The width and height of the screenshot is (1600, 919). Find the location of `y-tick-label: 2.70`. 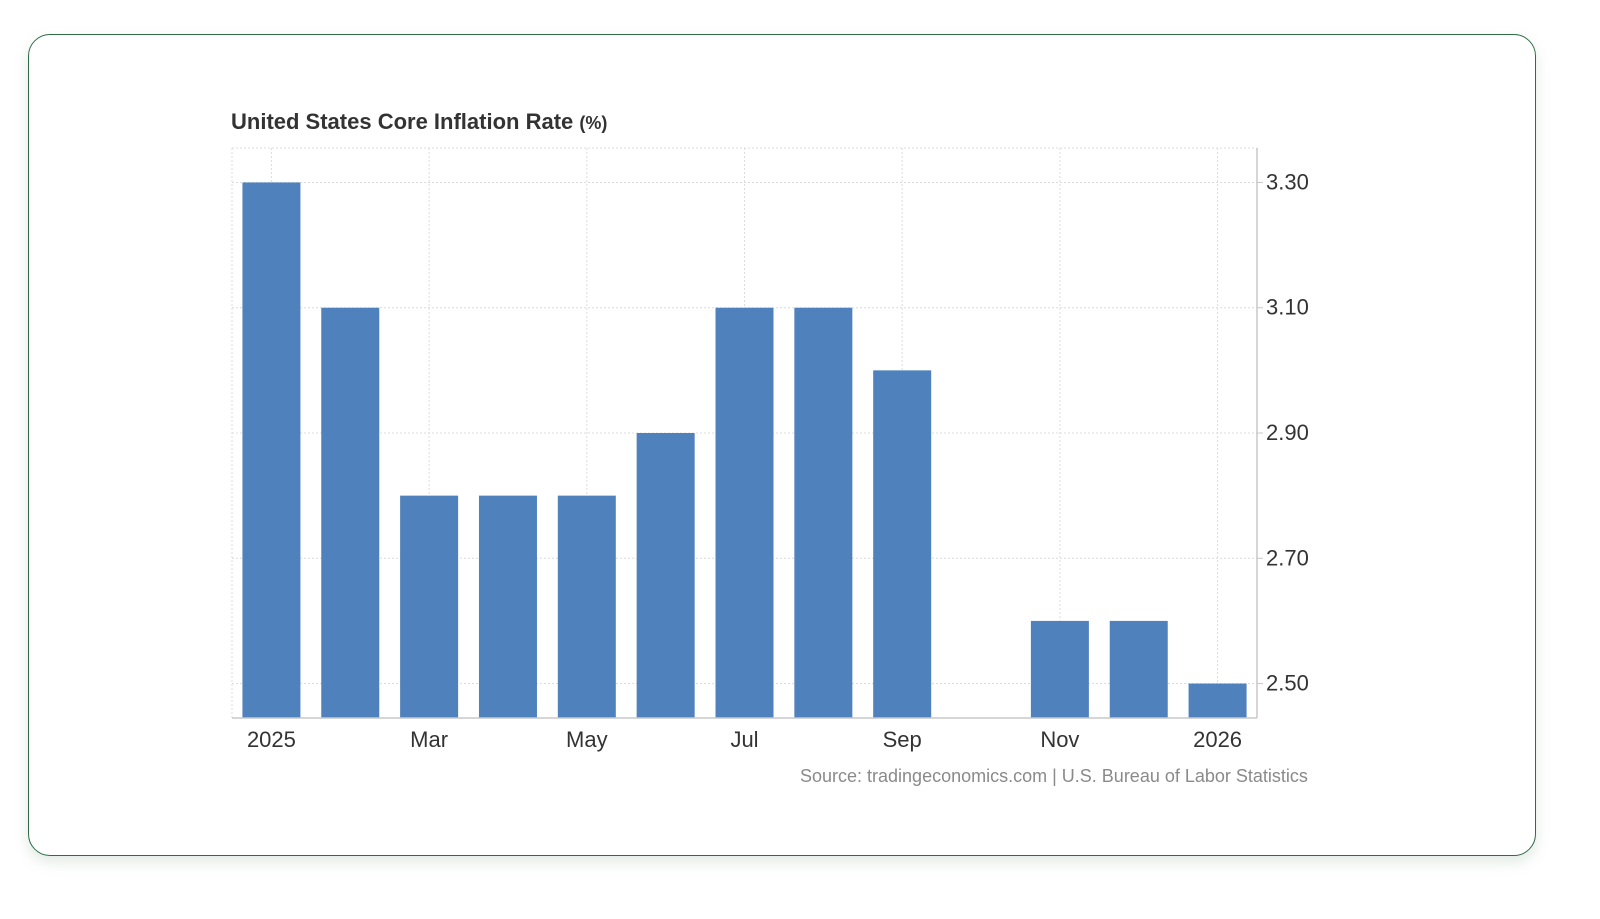

y-tick-label: 2.70 is located at coordinates (1287, 557).